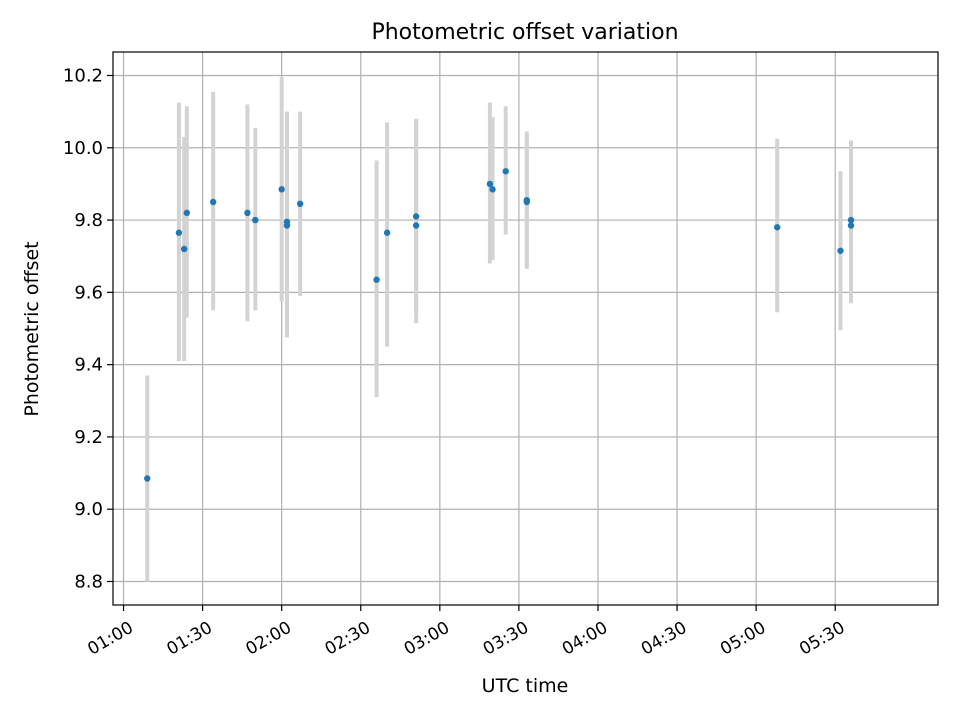 Image resolution: width=960 pixels, height=720 pixels. What do you see at coordinates (506, 639) in the screenshot?
I see `x-tick-label: 03:30` at bounding box center [506, 639].